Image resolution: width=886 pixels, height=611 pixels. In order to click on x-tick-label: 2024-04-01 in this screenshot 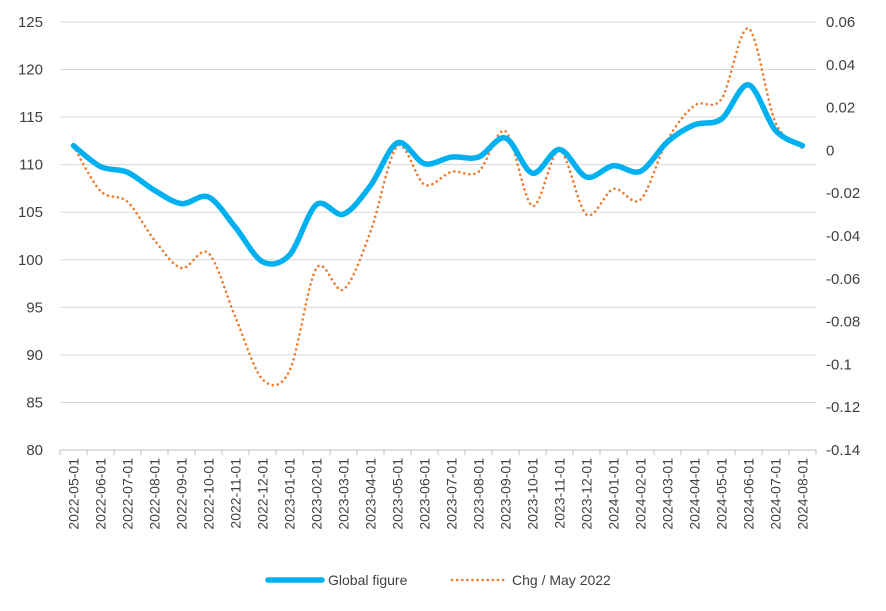, I will do `click(695, 494)`.